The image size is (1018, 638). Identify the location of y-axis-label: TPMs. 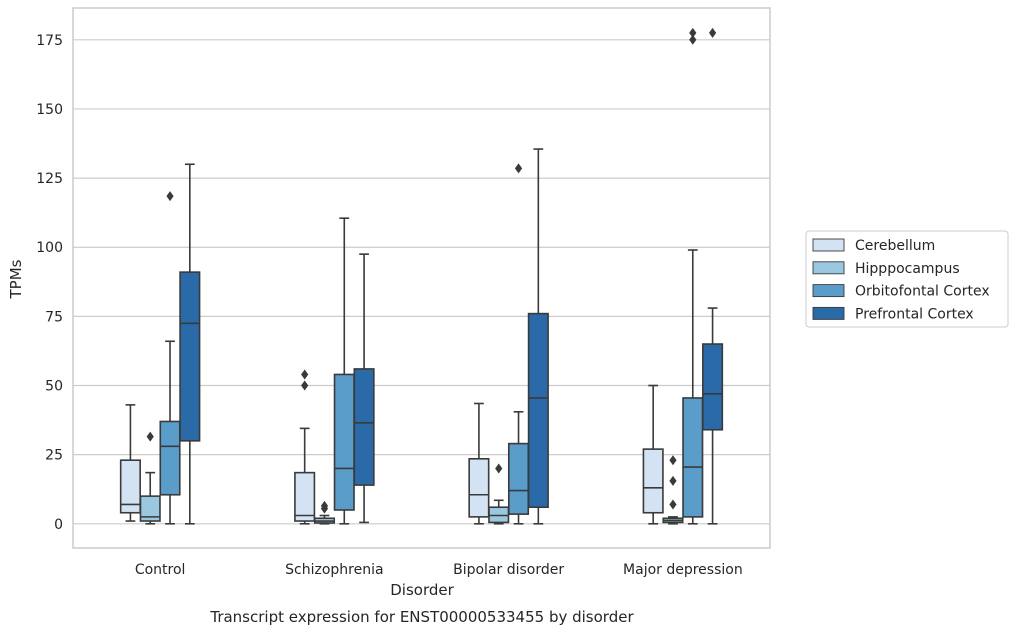
(16, 279).